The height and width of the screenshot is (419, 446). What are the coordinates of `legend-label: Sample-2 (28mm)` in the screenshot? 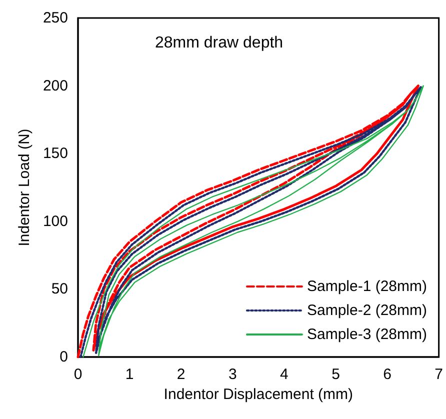 It's located at (367, 310).